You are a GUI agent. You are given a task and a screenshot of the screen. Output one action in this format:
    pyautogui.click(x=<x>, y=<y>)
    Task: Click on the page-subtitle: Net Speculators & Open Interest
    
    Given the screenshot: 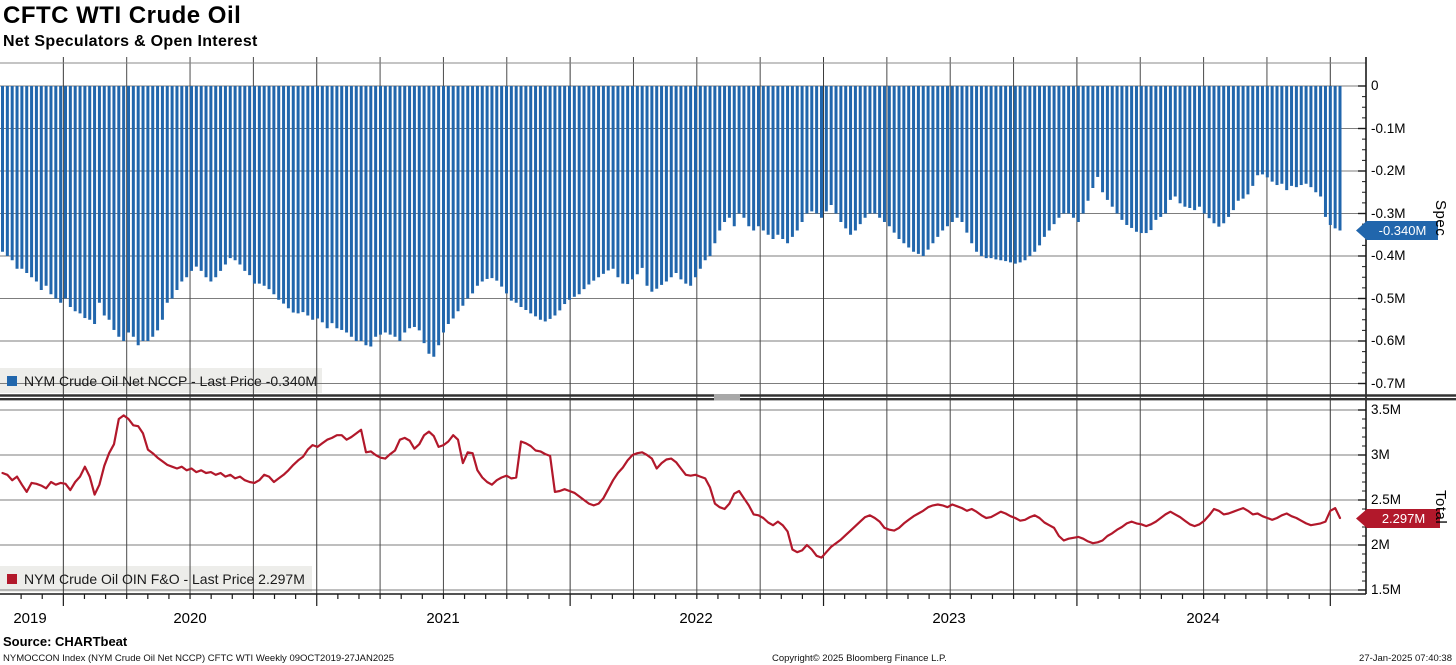 What is the action you would take?
    pyautogui.click(x=130, y=41)
    